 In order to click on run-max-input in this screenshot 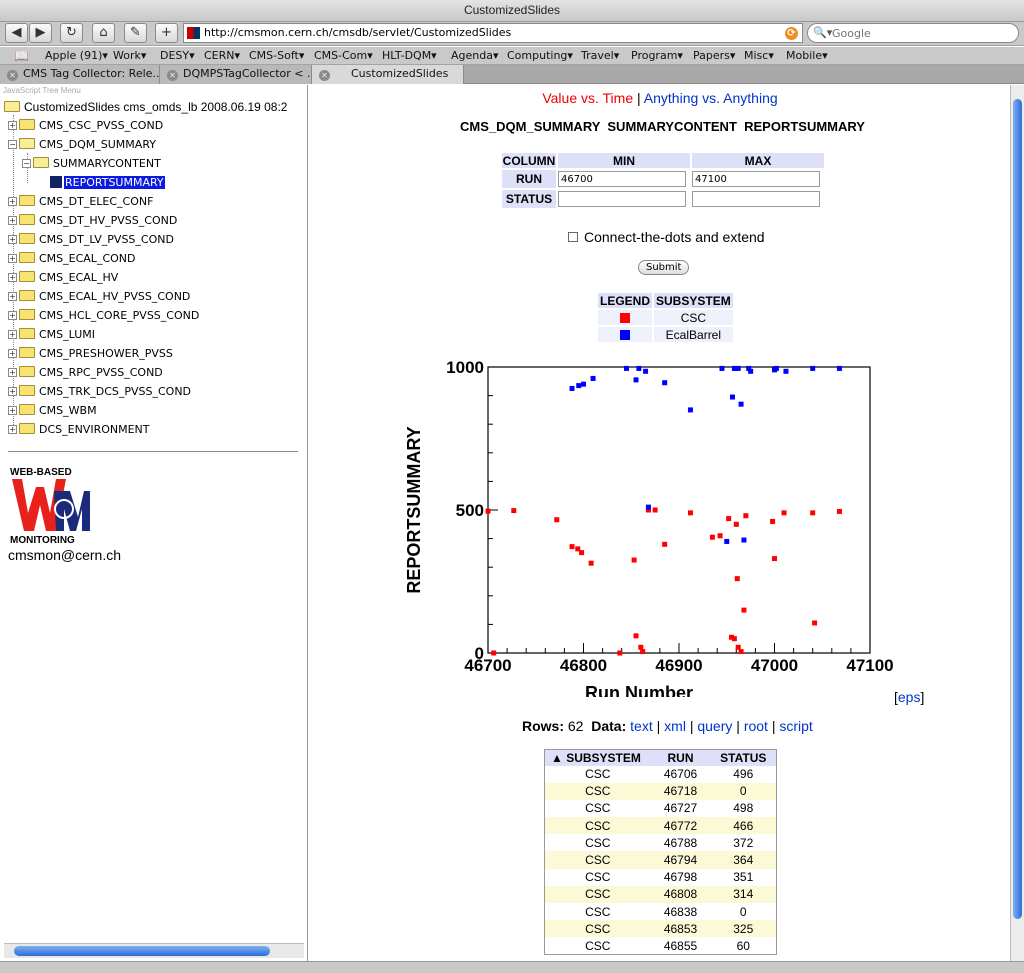, I will do `click(756, 179)`.